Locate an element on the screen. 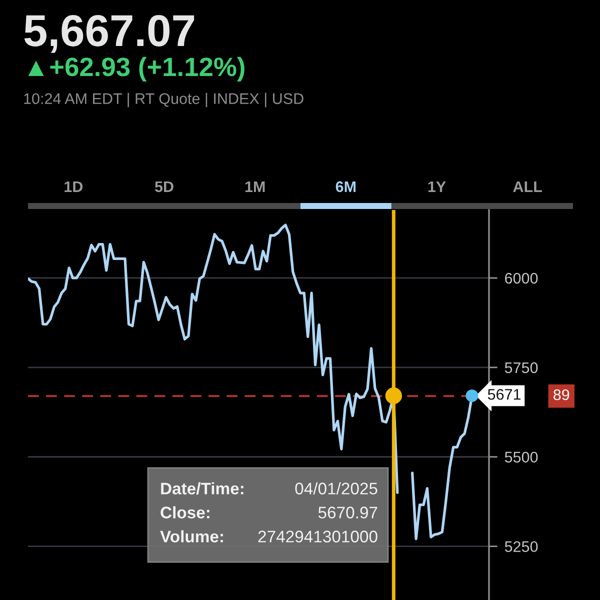  annotation: 5670.97 is located at coordinates (348, 512).